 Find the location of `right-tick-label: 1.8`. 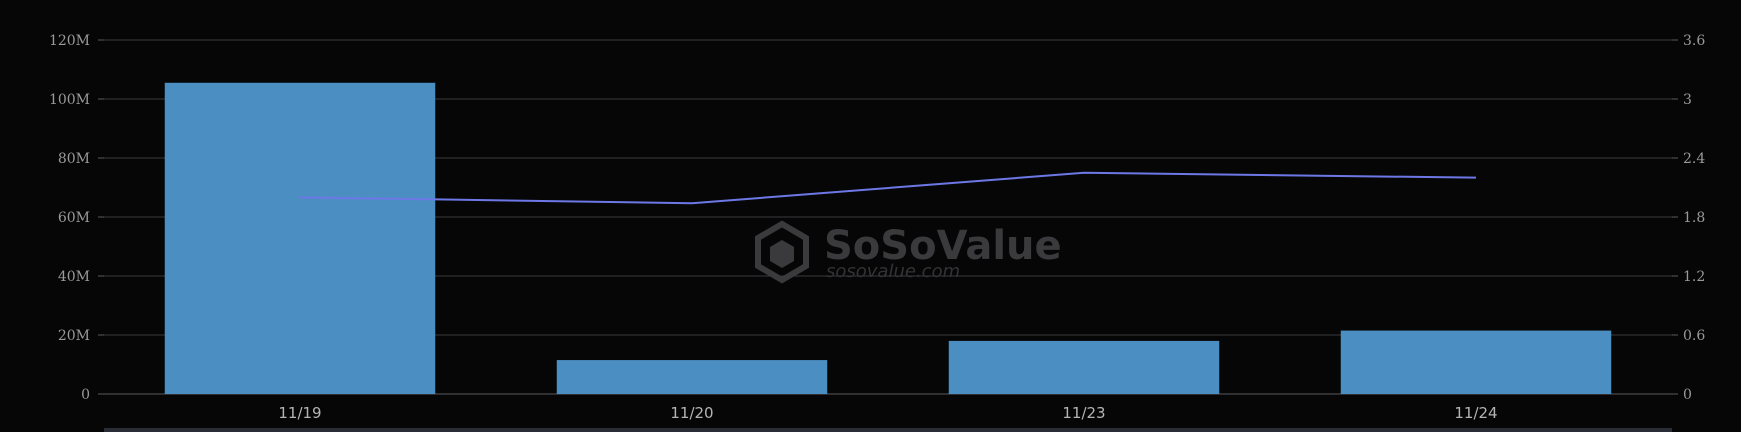

right-tick-label: 1.8 is located at coordinates (1694, 218).